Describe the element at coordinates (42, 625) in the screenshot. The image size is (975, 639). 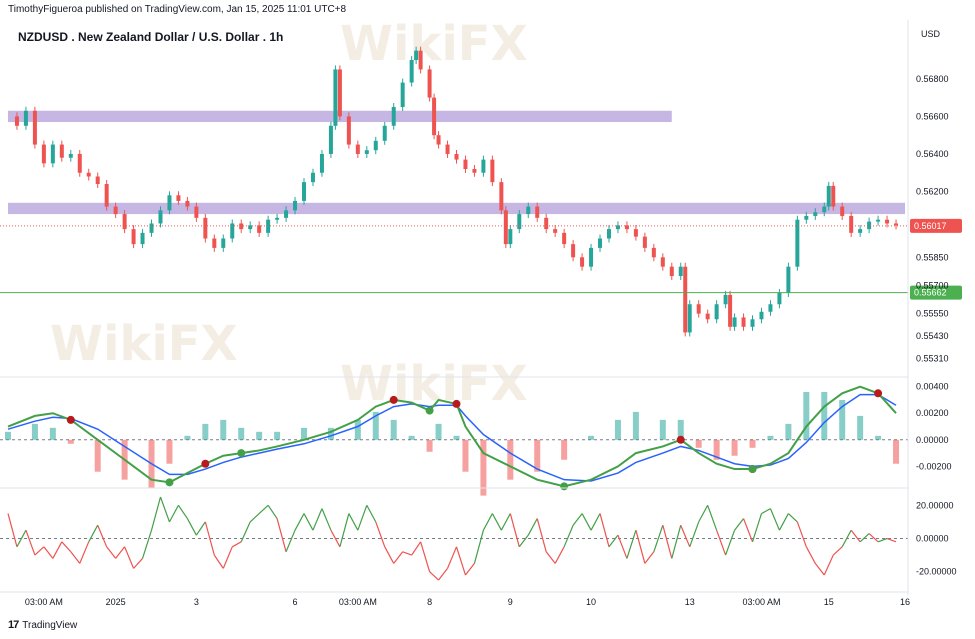
I see `footer: 17 TradingView` at that location.